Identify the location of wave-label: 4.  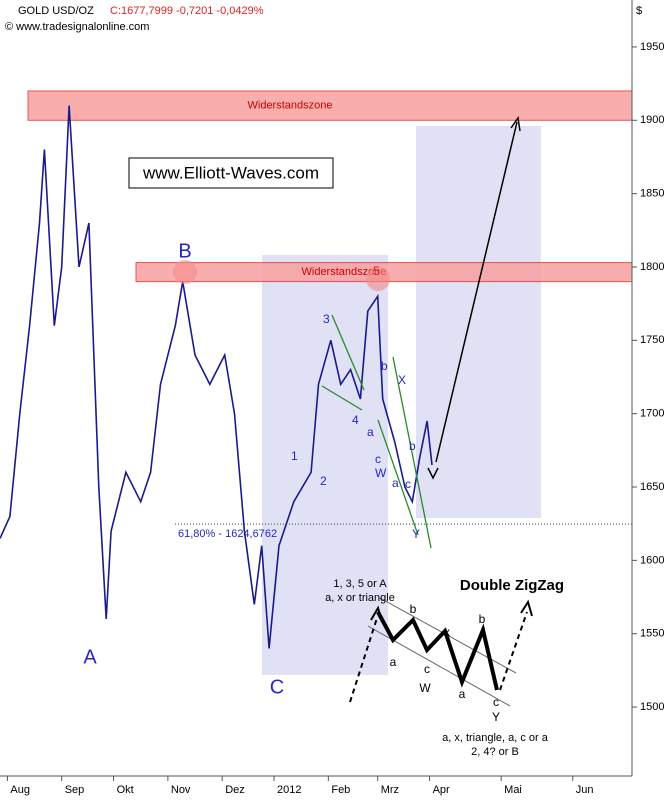
(355, 420).